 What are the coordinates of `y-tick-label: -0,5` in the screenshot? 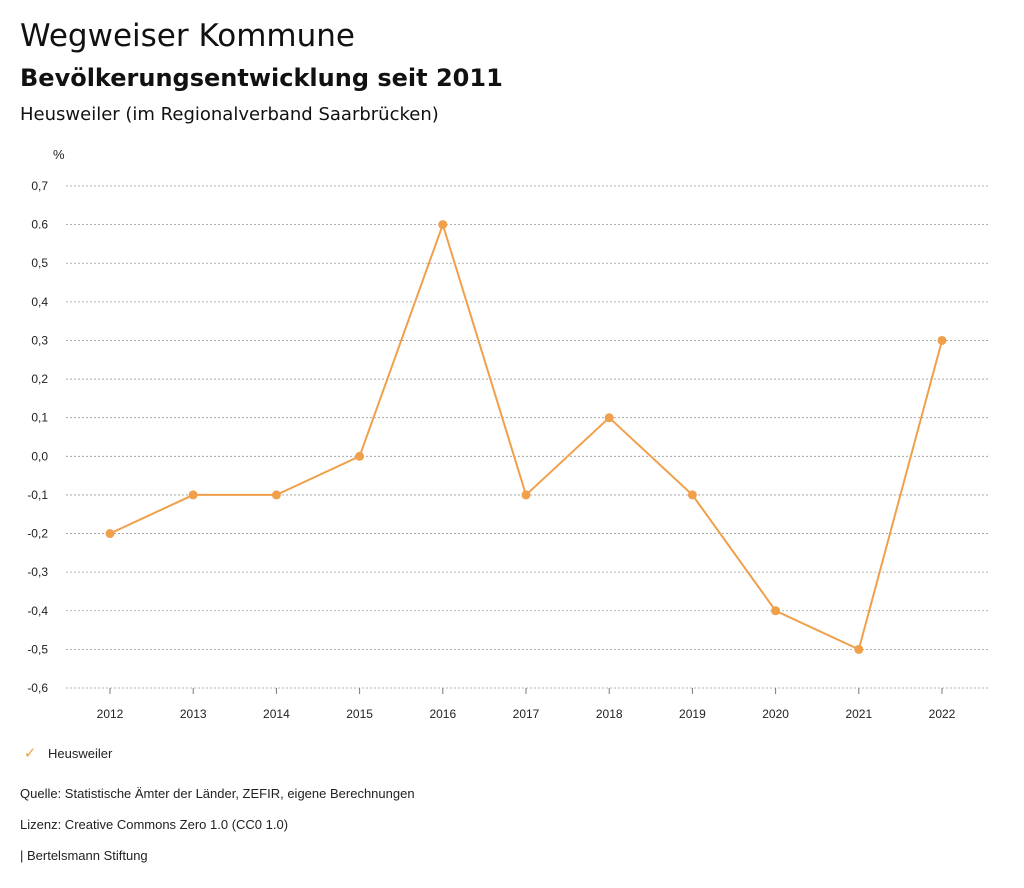 It's located at (37, 649).